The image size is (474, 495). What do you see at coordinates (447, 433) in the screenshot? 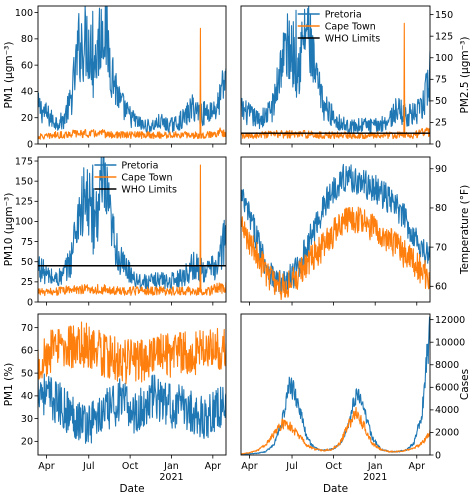
I see `y-tick-label: 2000` at bounding box center [447, 433].